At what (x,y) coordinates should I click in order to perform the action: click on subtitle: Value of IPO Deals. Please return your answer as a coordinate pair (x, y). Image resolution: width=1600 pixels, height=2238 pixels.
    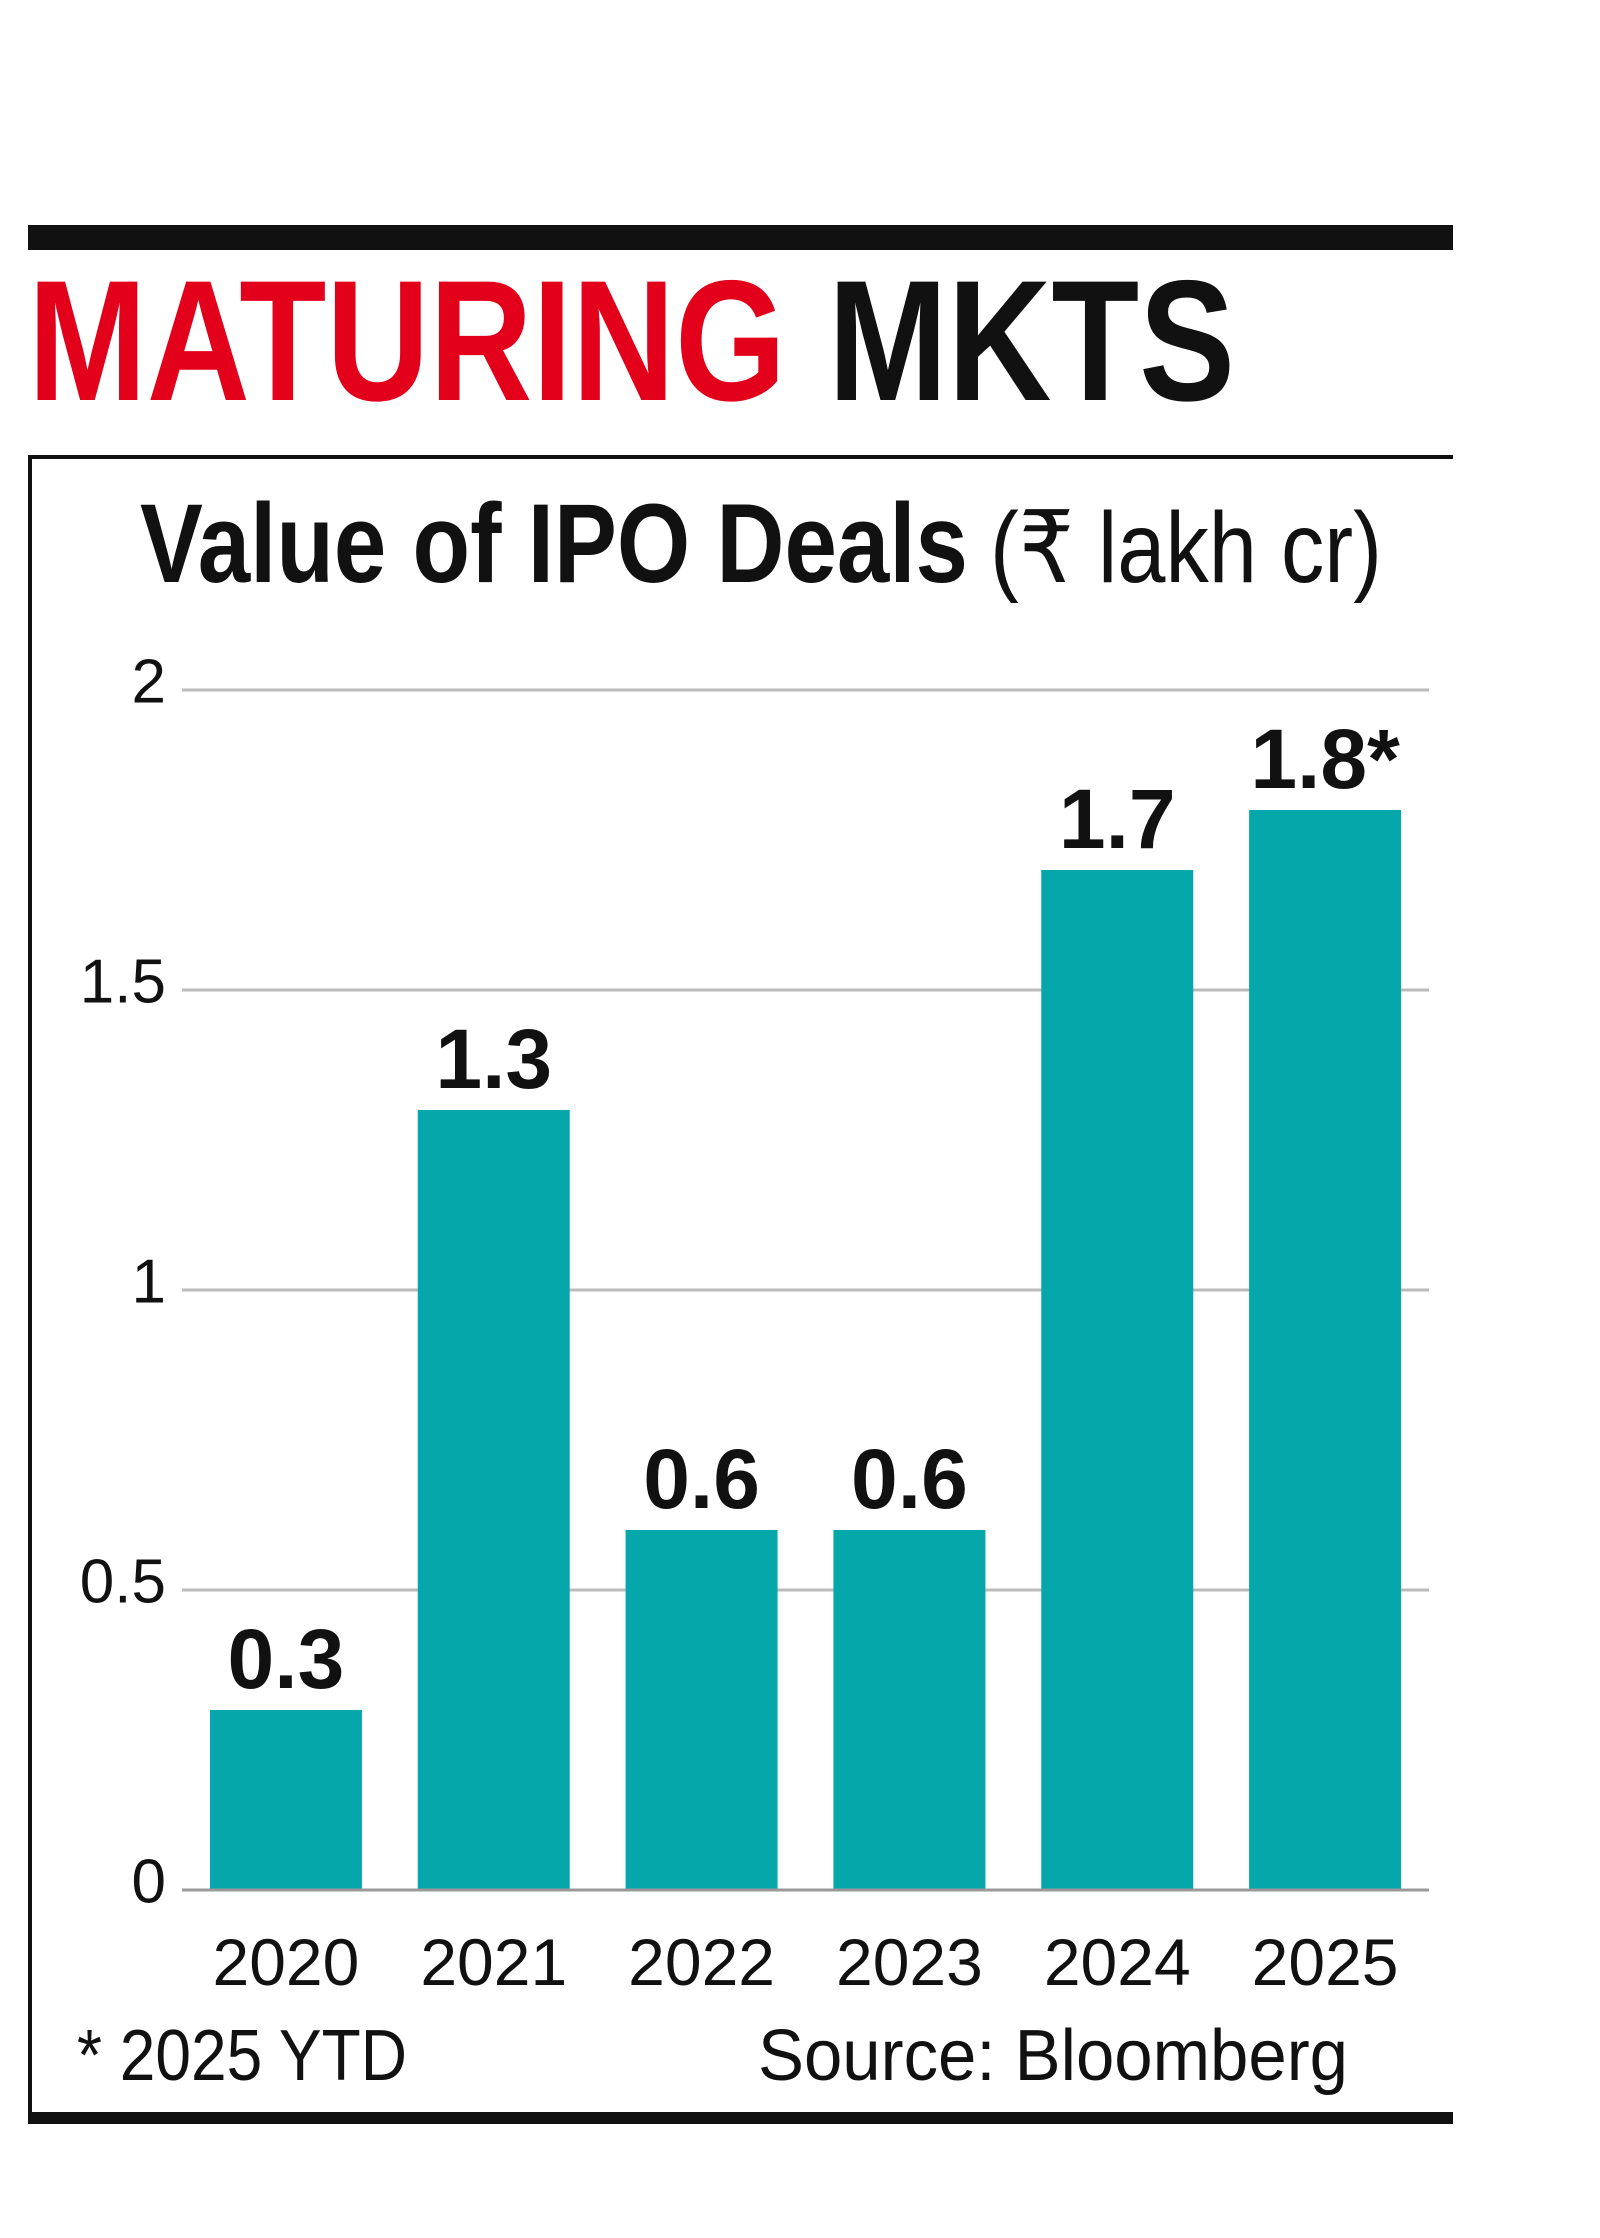
    Looking at the image, I should click on (554, 543).